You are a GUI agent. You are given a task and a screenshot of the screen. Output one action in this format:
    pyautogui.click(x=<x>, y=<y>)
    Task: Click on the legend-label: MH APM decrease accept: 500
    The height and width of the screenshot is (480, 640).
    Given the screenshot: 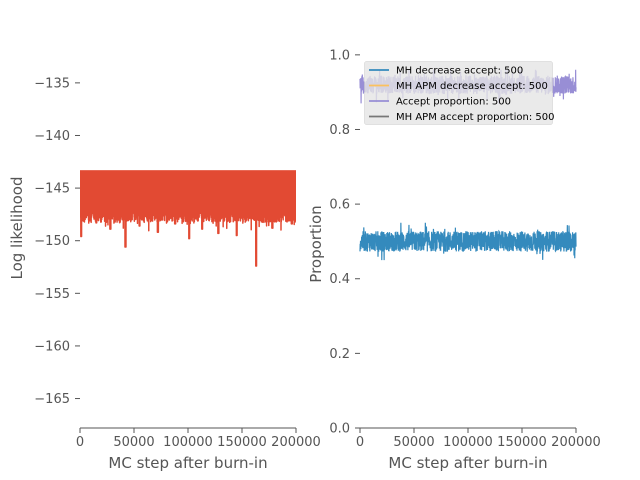 What is the action you would take?
    pyautogui.click(x=472, y=86)
    